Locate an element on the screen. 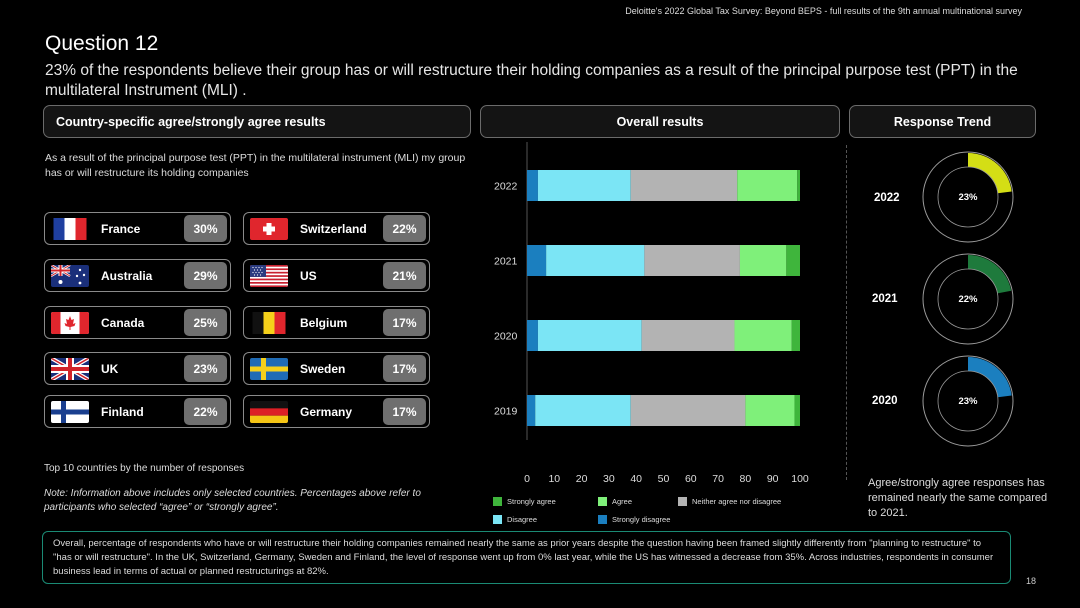 This screenshot has height=608, width=1080. donut-value-label: 23% is located at coordinates (968, 197).